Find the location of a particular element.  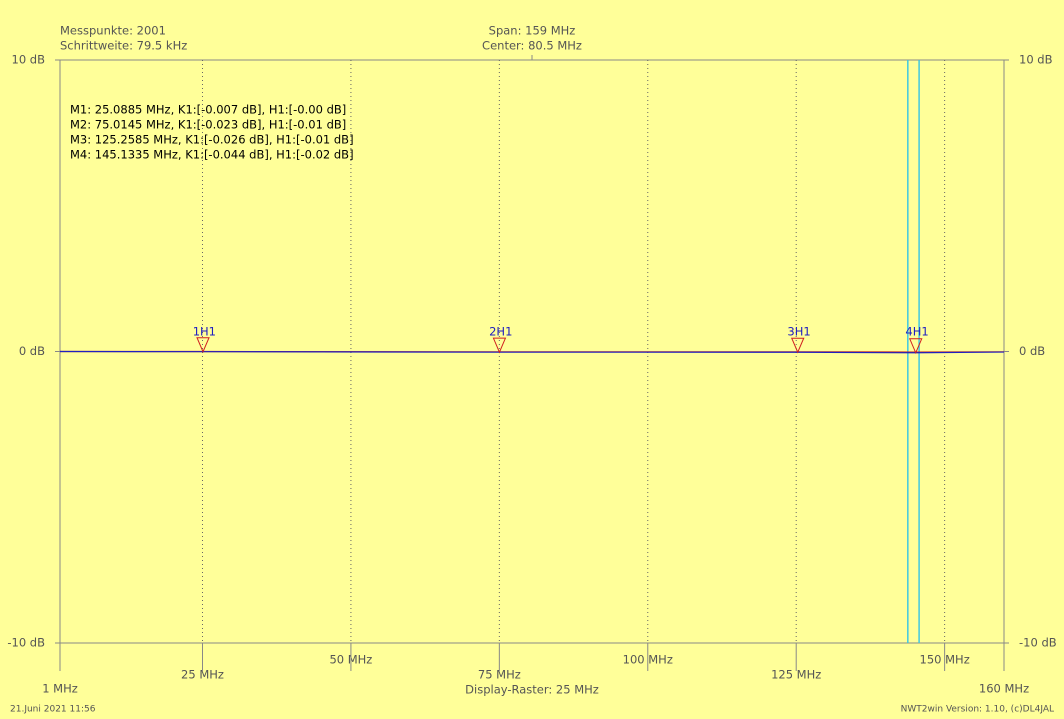

marker-id: 4 is located at coordinates (908, 332).